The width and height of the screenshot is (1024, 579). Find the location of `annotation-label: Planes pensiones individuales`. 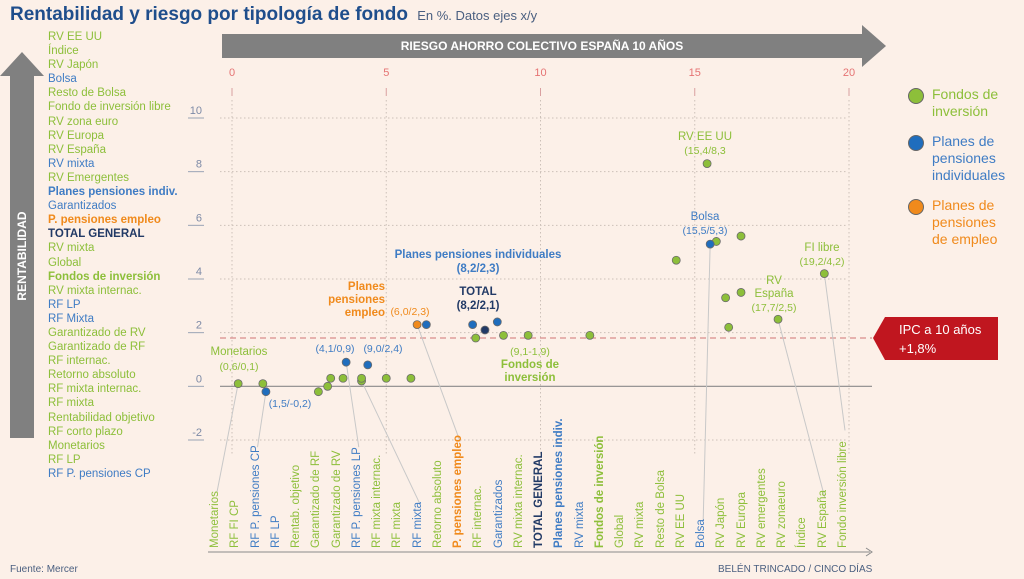

annotation-label: Planes pensiones individuales is located at coordinates (478, 255).